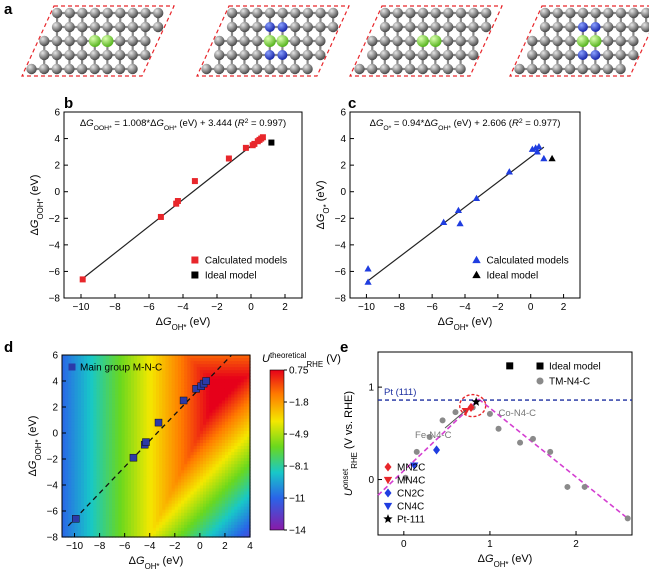 The image size is (649, 579). I want to click on panel-d-colorbar, so click(277, 450).